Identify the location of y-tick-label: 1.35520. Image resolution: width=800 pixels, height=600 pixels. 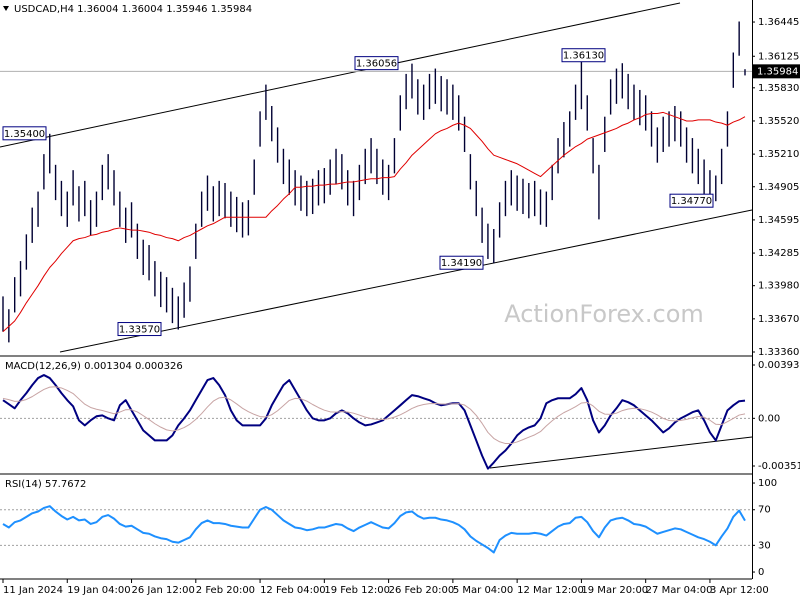
(778, 121).